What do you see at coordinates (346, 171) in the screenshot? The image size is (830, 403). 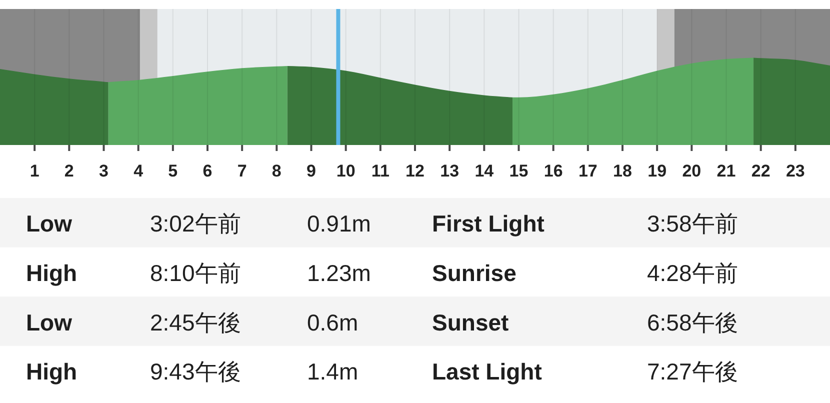 I see `x-tick-label: 10` at bounding box center [346, 171].